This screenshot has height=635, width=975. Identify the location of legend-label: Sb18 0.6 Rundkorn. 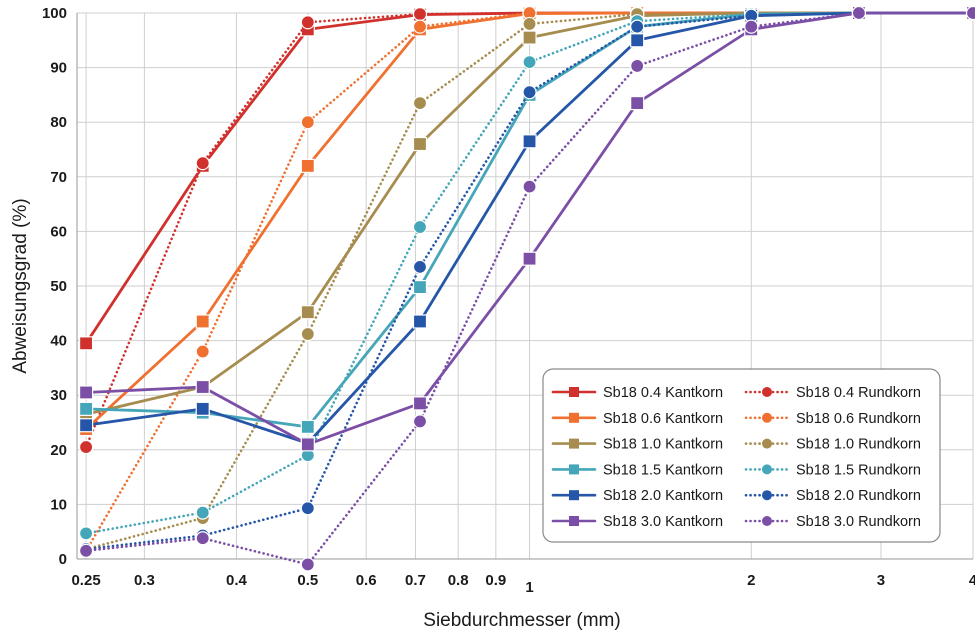
(858, 419).